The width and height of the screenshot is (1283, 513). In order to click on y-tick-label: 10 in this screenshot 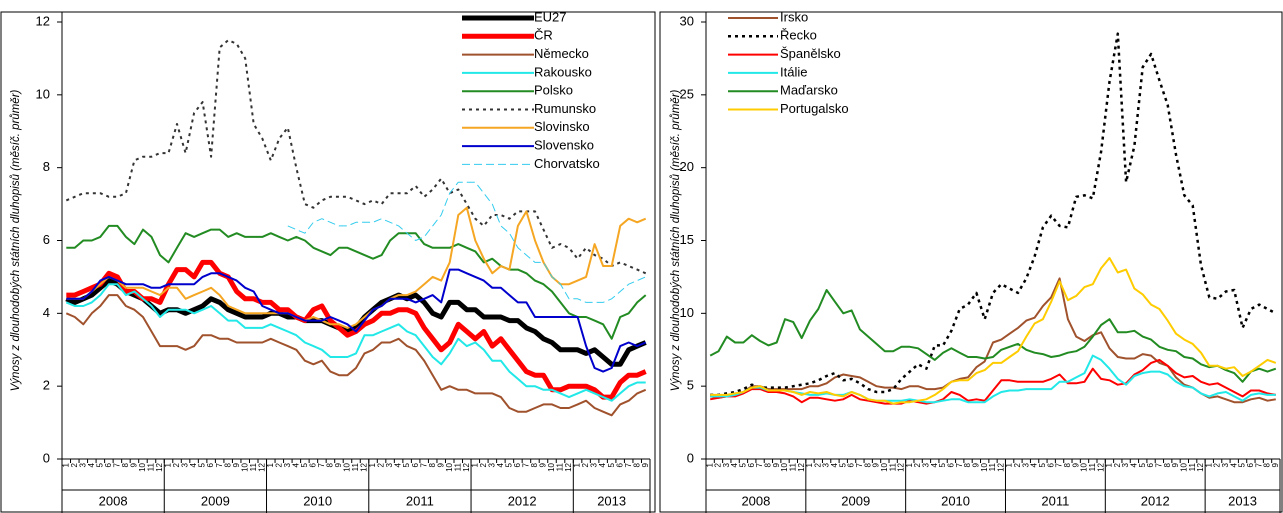, I will do `click(43, 93)`.